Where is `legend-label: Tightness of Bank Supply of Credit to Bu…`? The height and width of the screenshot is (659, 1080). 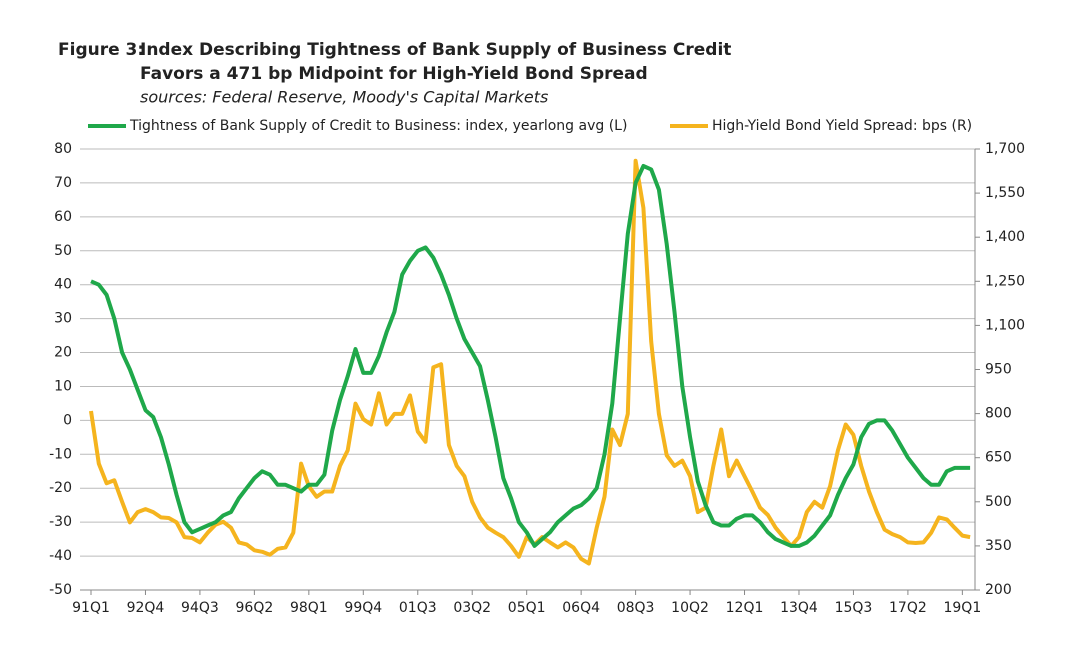 legend-label: Tightness of Bank Supply of Credit to Bu… is located at coordinates (378, 126).